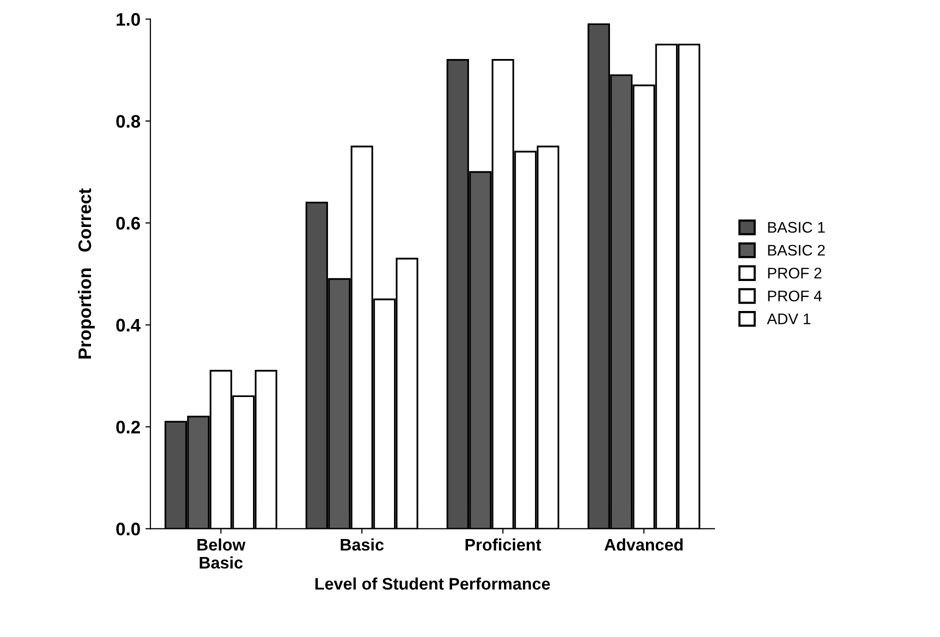 The image size is (940, 637). What do you see at coordinates (128, 325) in the screenshot?
I see `y-tick-label: 0.4` at bounding box center [128, 325].